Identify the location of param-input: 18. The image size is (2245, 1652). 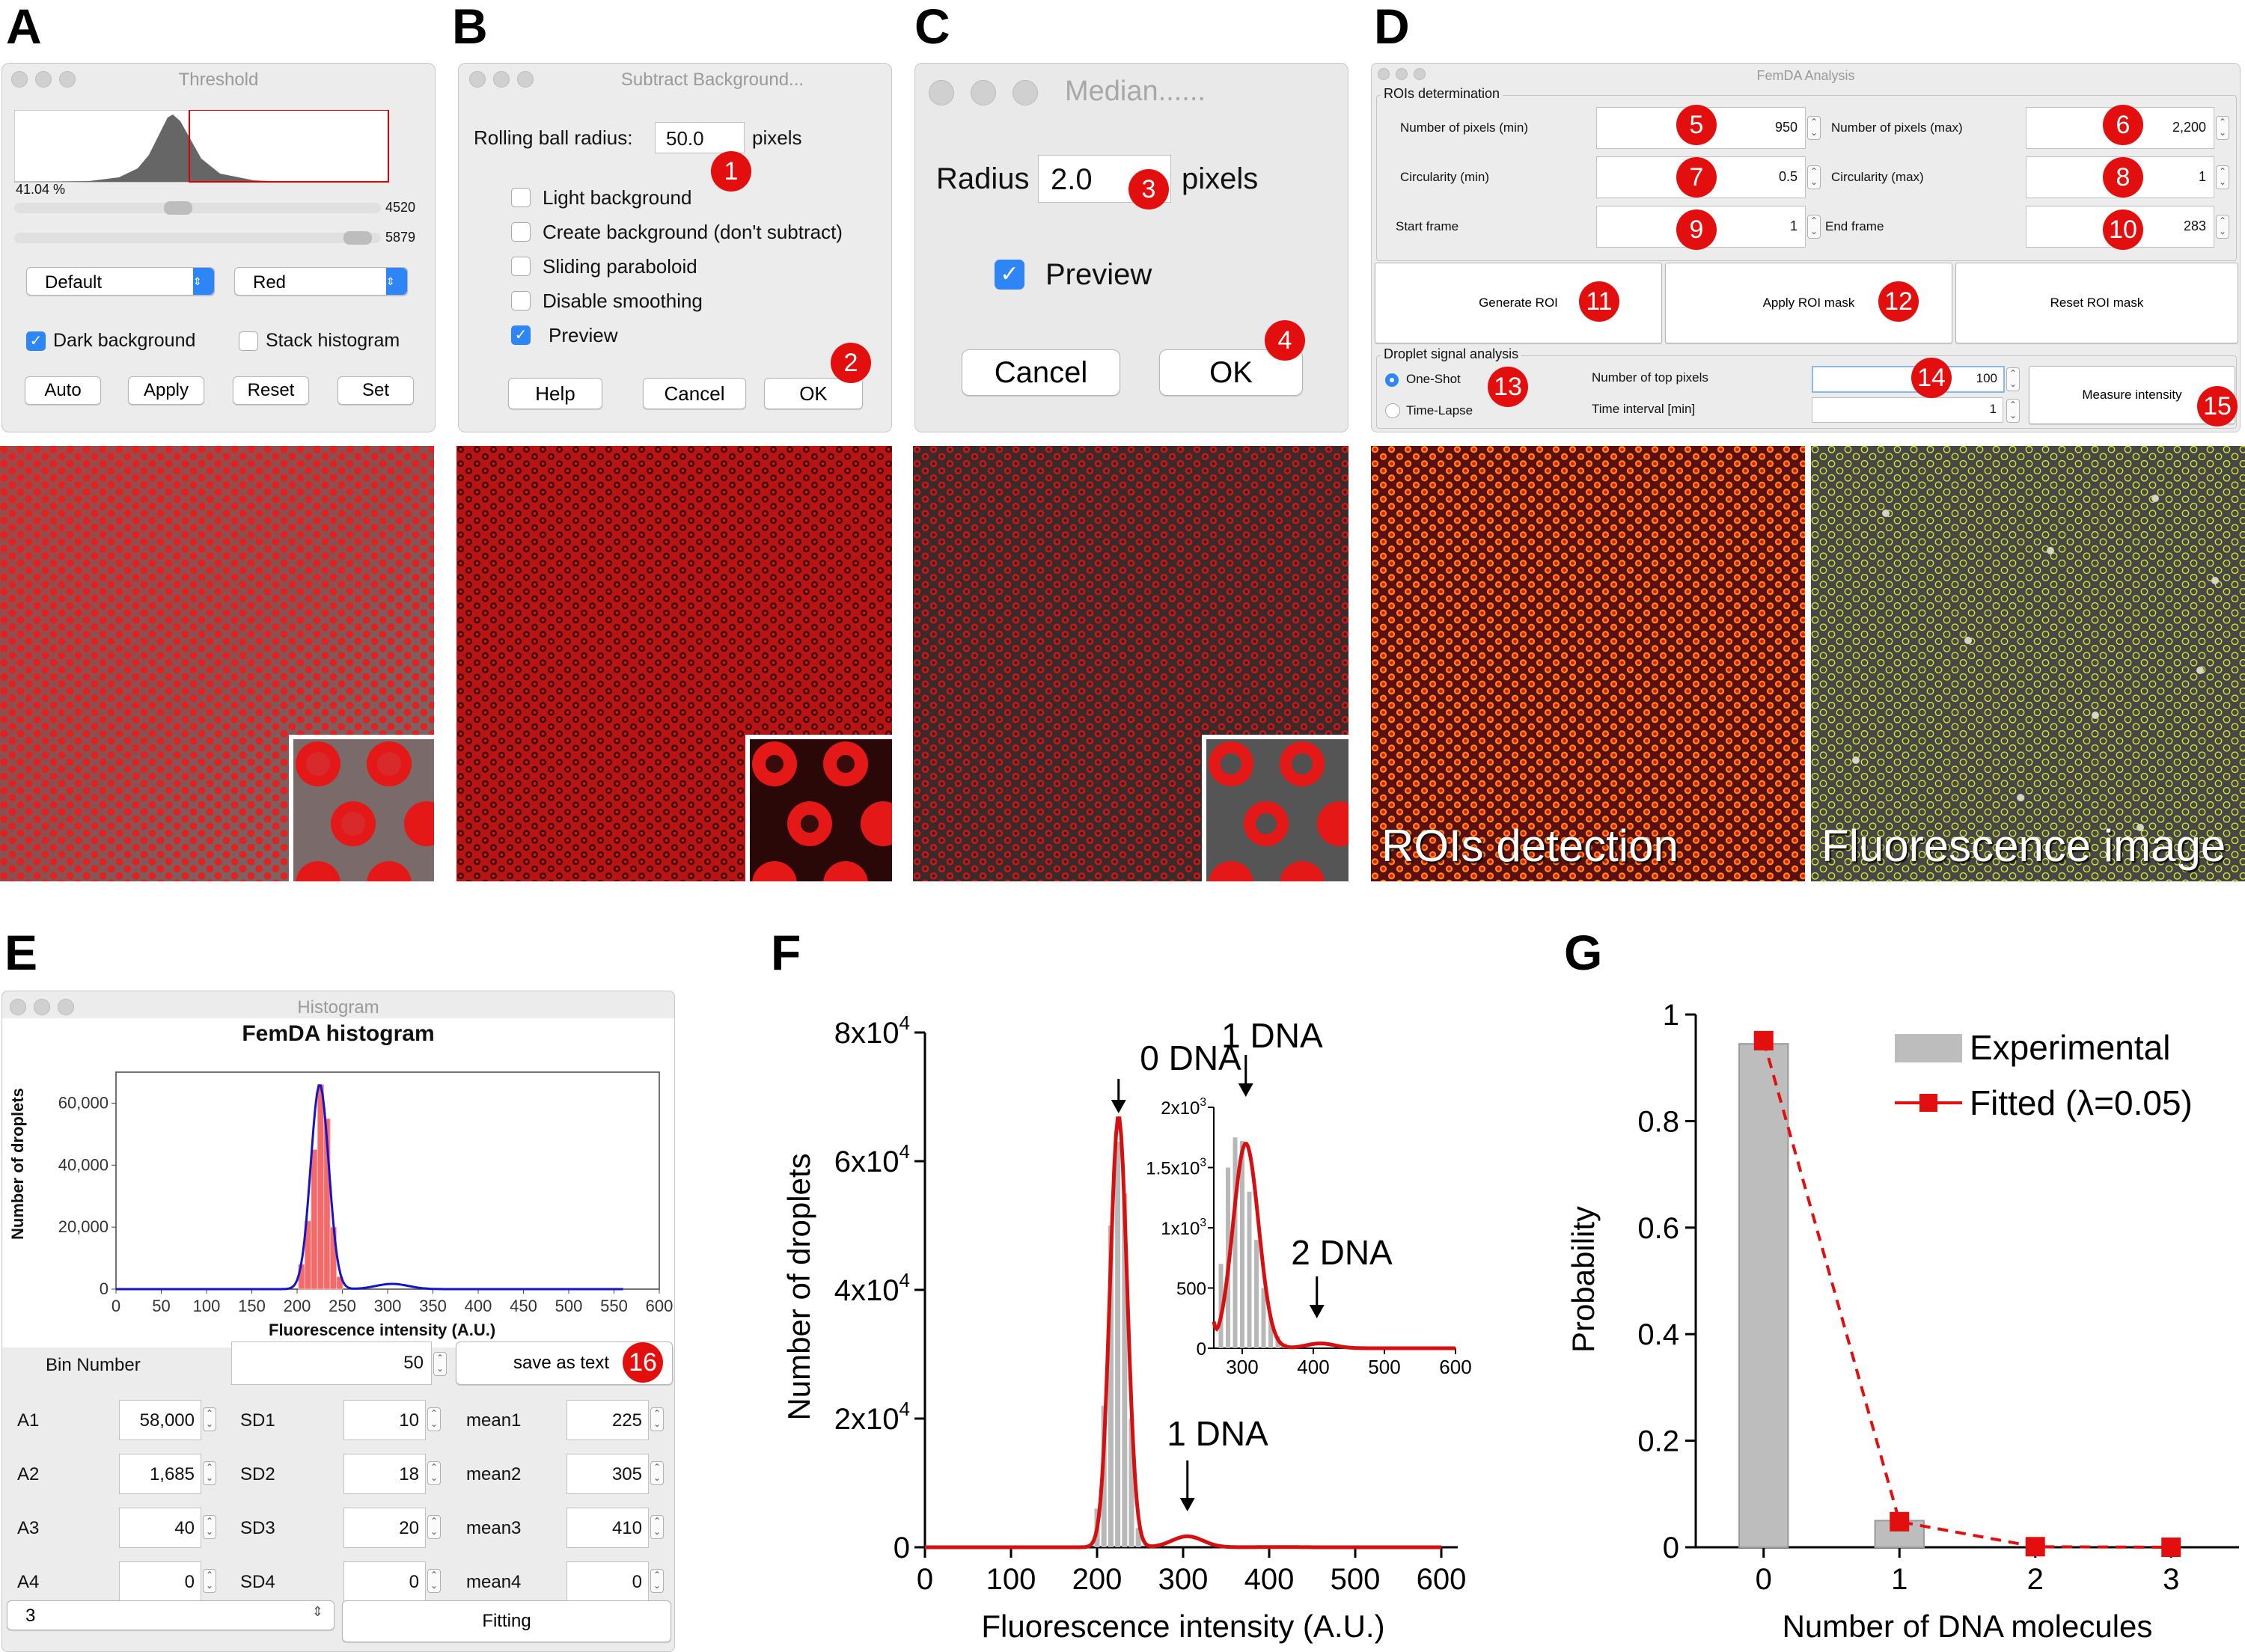
(384, 1474).